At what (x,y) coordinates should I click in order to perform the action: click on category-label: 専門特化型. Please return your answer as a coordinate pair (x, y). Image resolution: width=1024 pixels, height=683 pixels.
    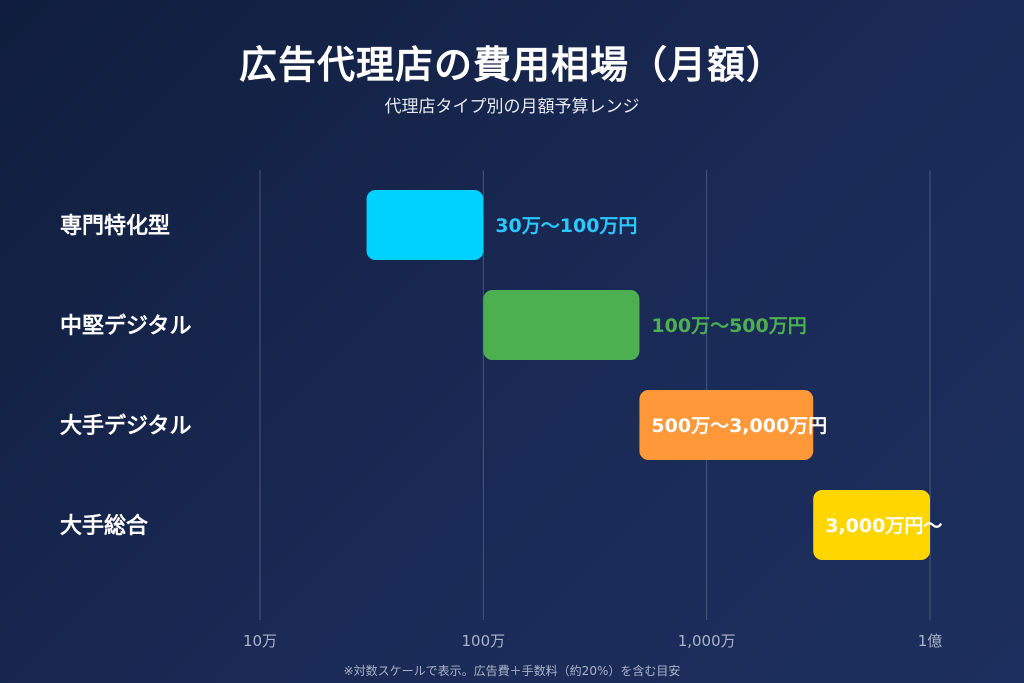
    Looking at the image, I should click on (115, 226).